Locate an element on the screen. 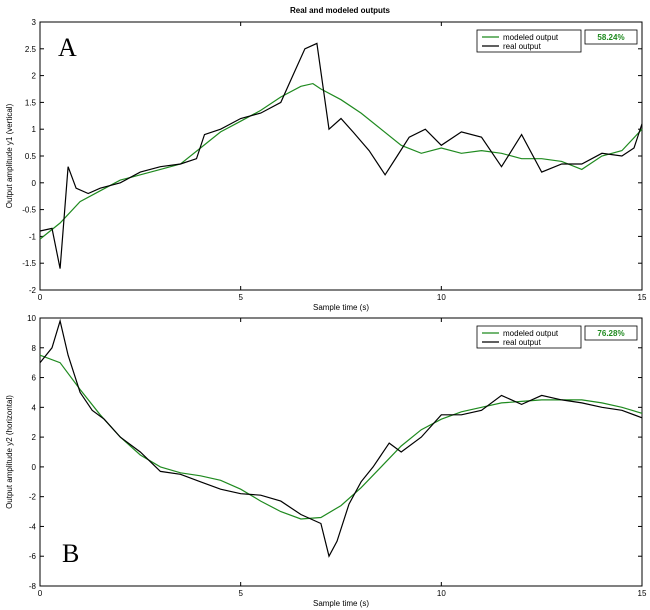 This screenshot has width=650, height=610. fit-percentage: 76.28% is located at coordinates (610, 333).